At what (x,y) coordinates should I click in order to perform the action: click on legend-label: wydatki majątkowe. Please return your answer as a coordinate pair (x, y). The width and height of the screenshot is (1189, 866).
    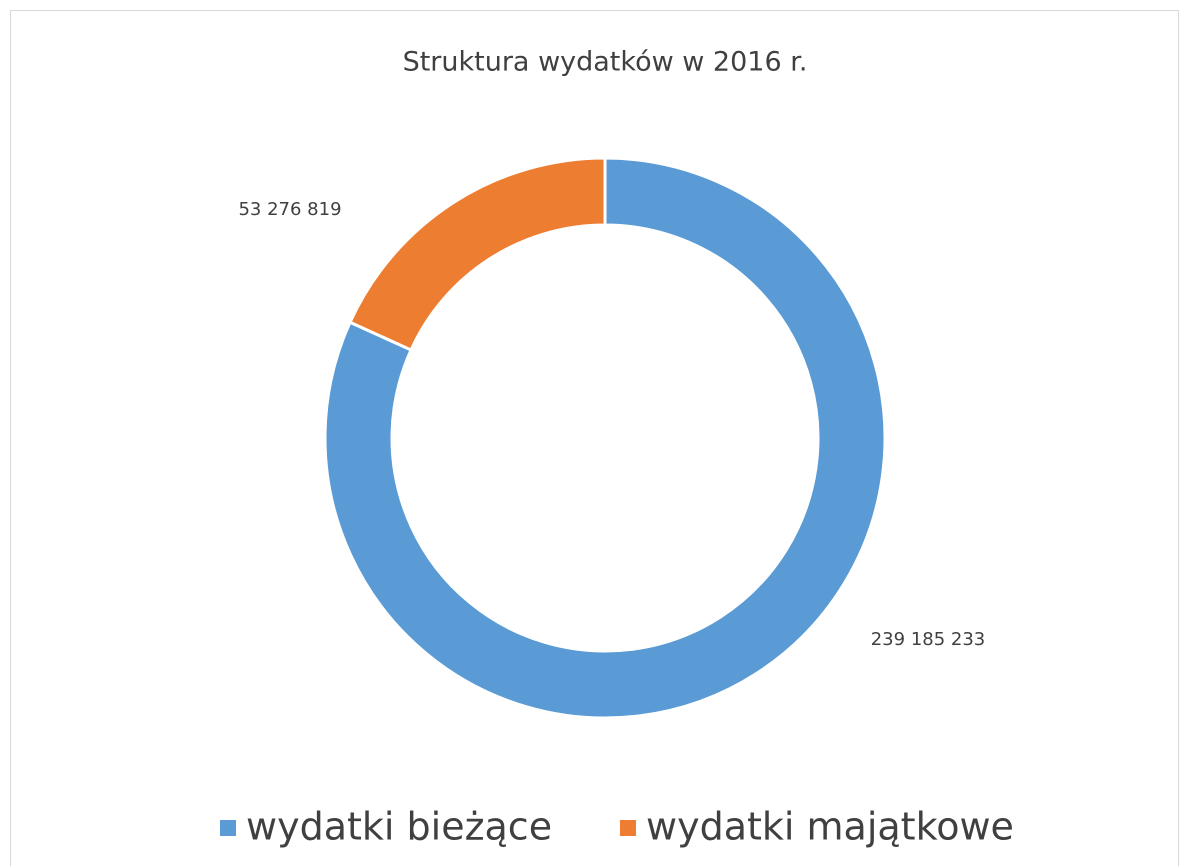
    Looking at the image, I should click on (830, 827).